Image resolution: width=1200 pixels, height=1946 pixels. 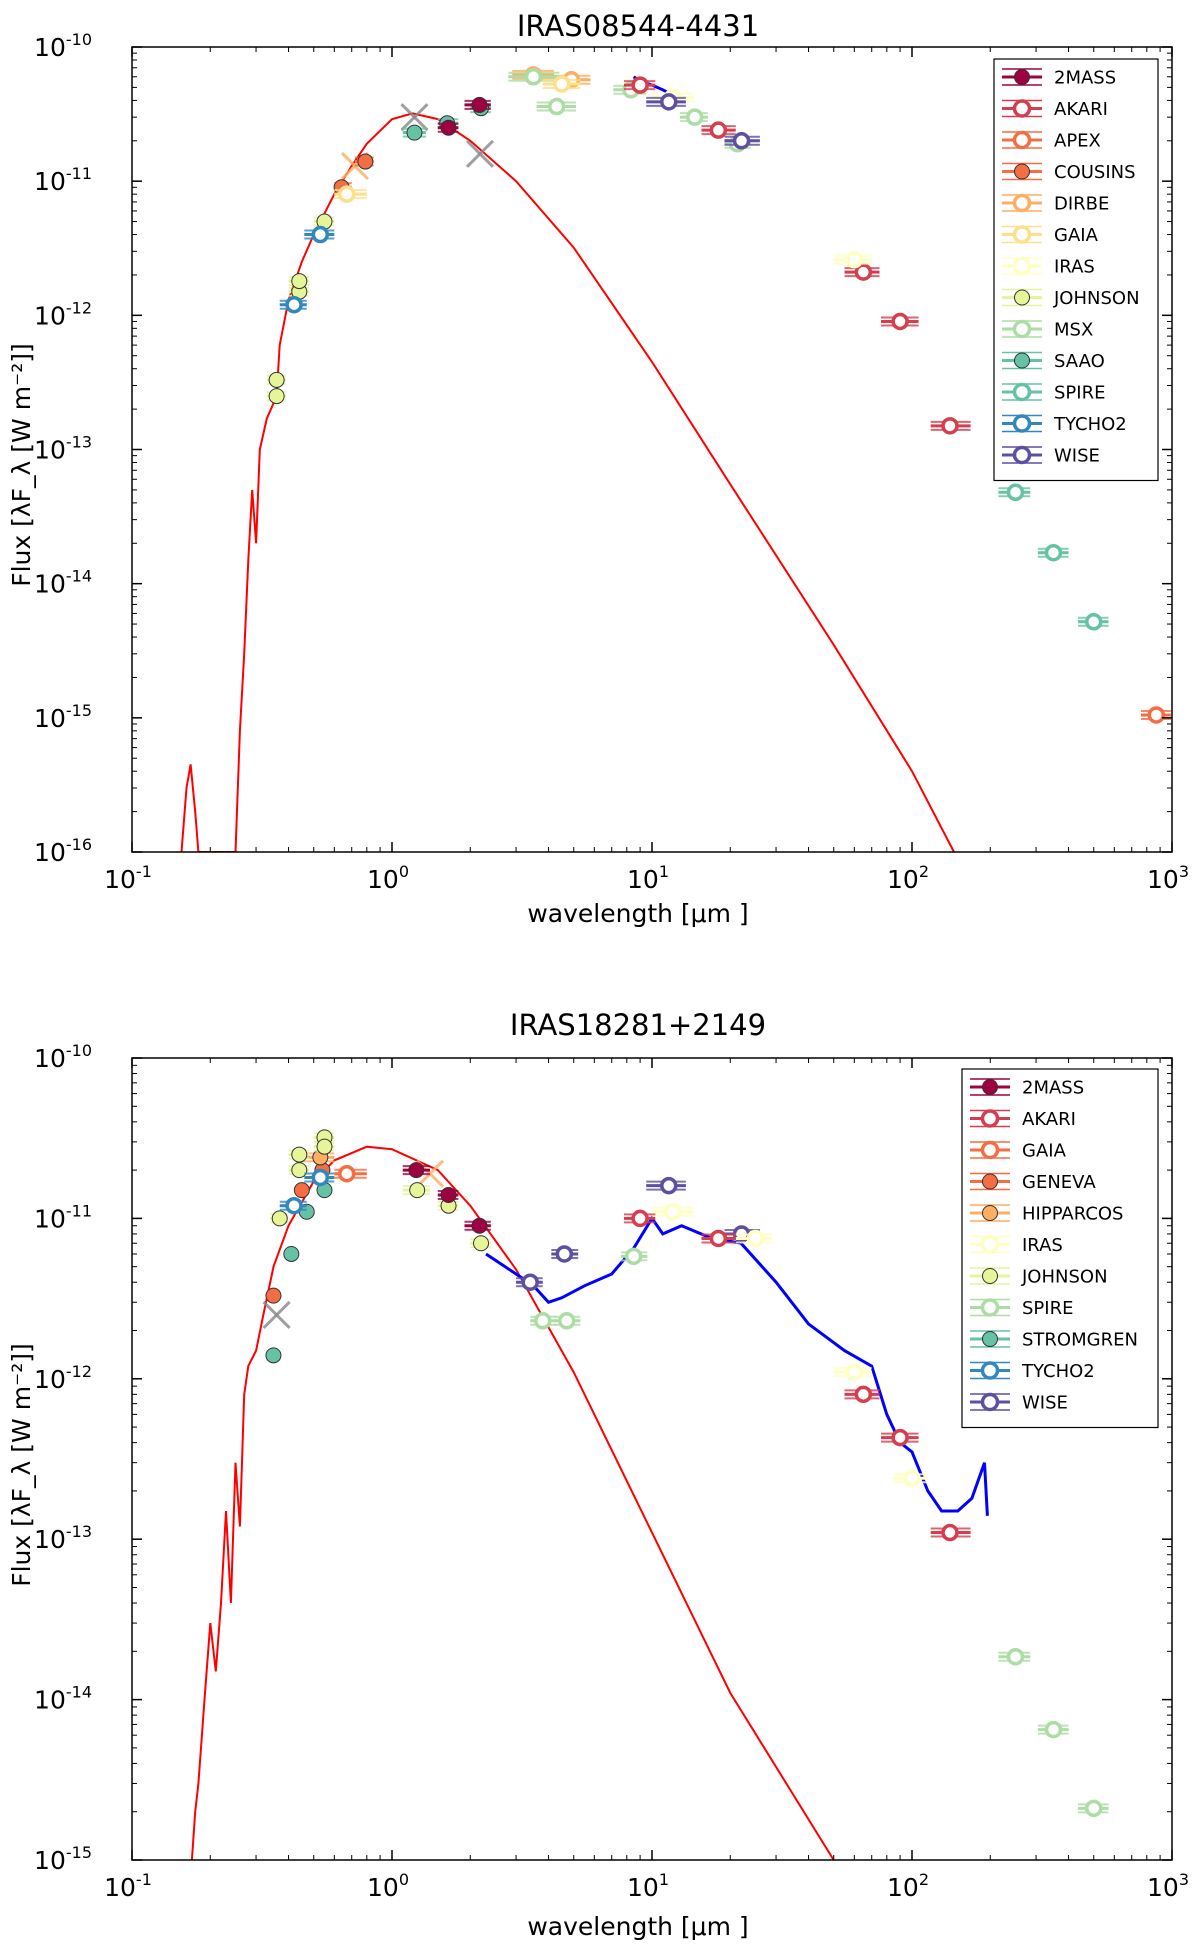 What do you see at coordinates (63, 1859) in the screenshot?
I see `chart-bottom-y-tick-label: 10-15` at bounding box center [63, 1859].